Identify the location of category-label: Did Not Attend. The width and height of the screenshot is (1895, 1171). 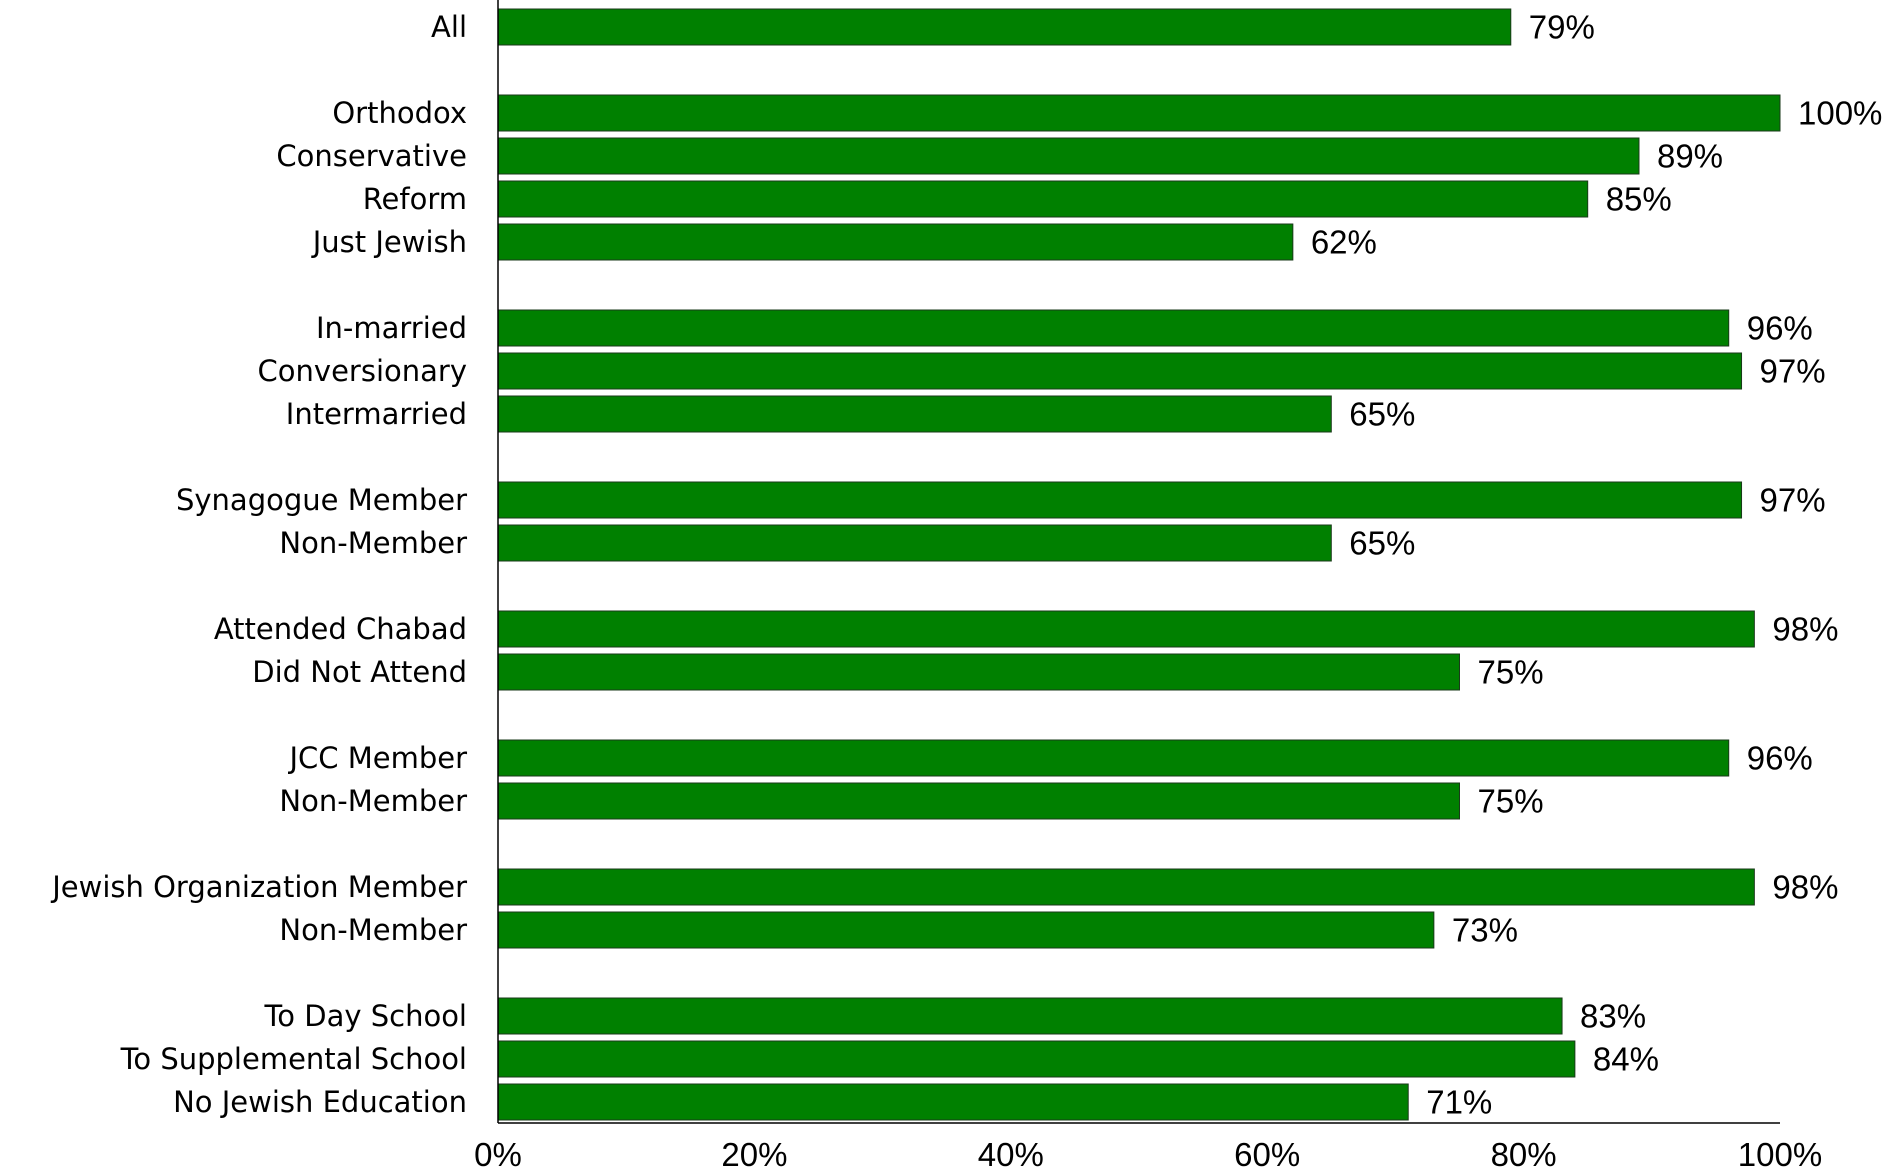
(359, 672).